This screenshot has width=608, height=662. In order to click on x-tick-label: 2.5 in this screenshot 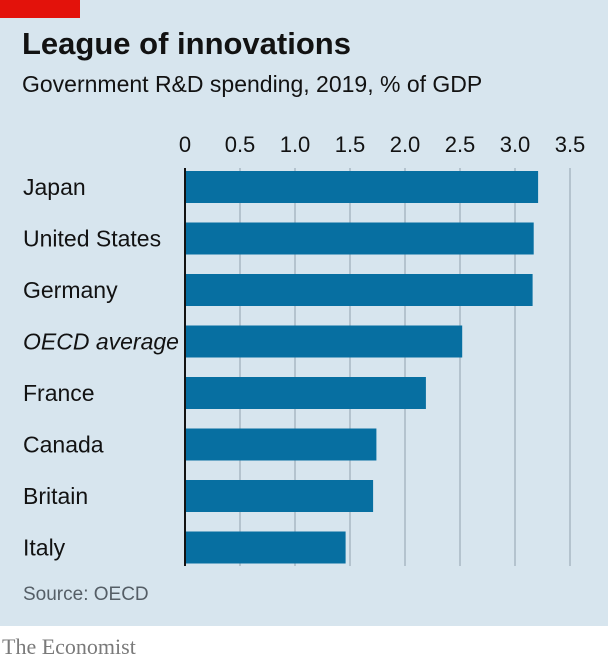, I will do `click(460, 144)`.